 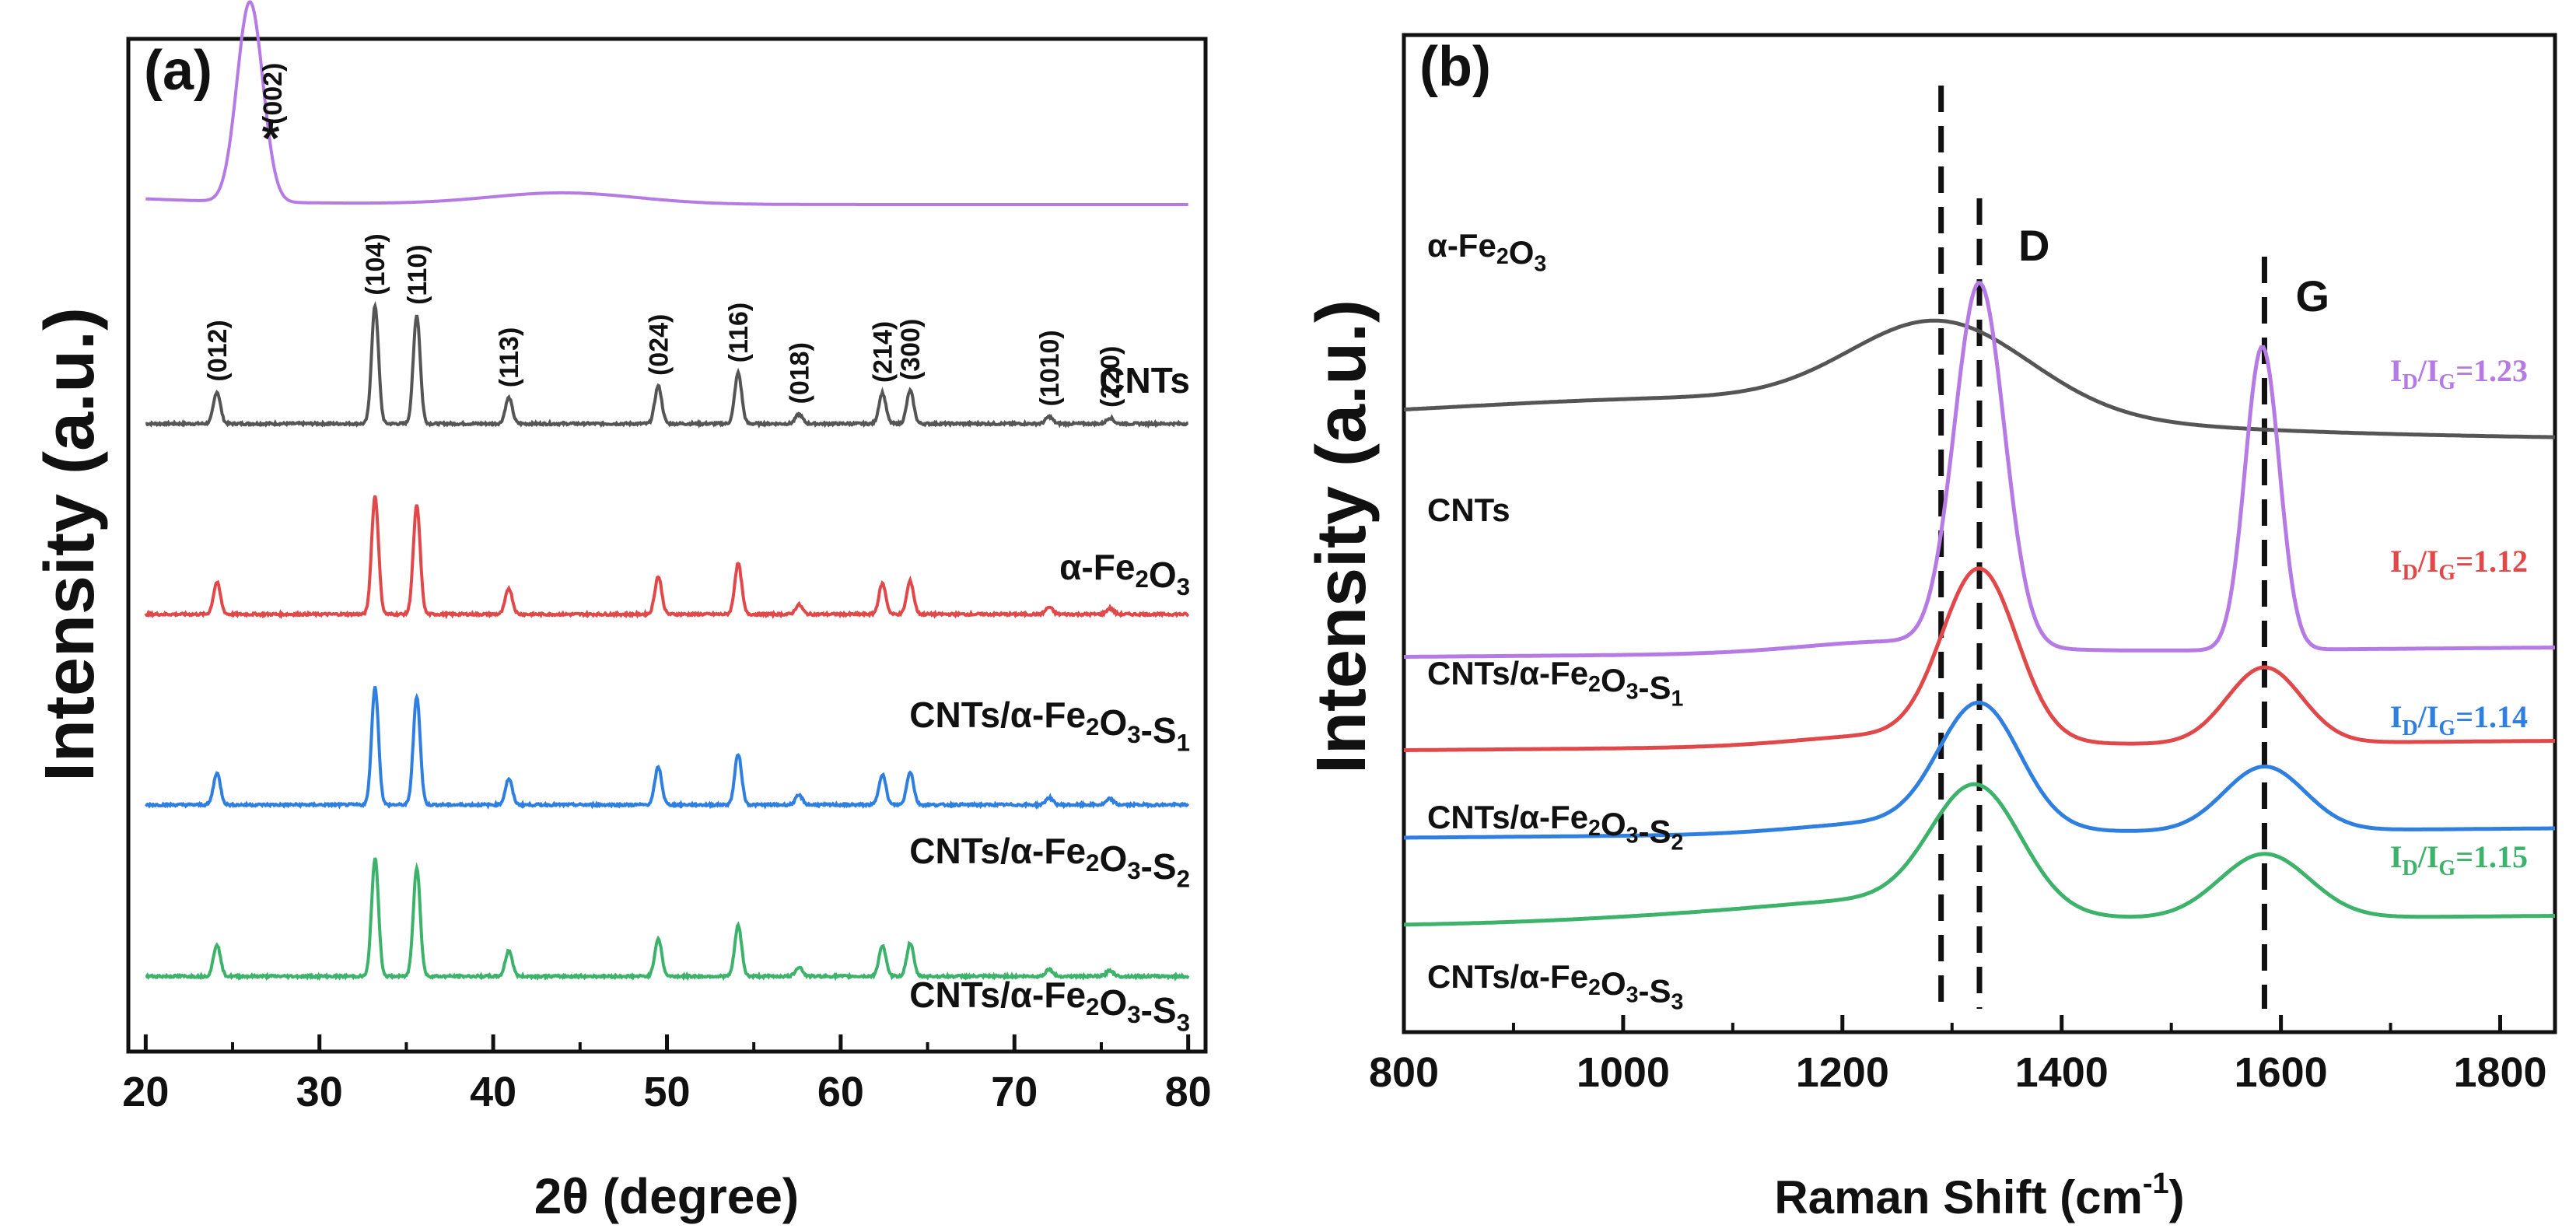 What do you see at coordinates (218, 350) in the screenshot?
I see `panel-a-hkl-label: (012)` at bounding box center [218, 350].